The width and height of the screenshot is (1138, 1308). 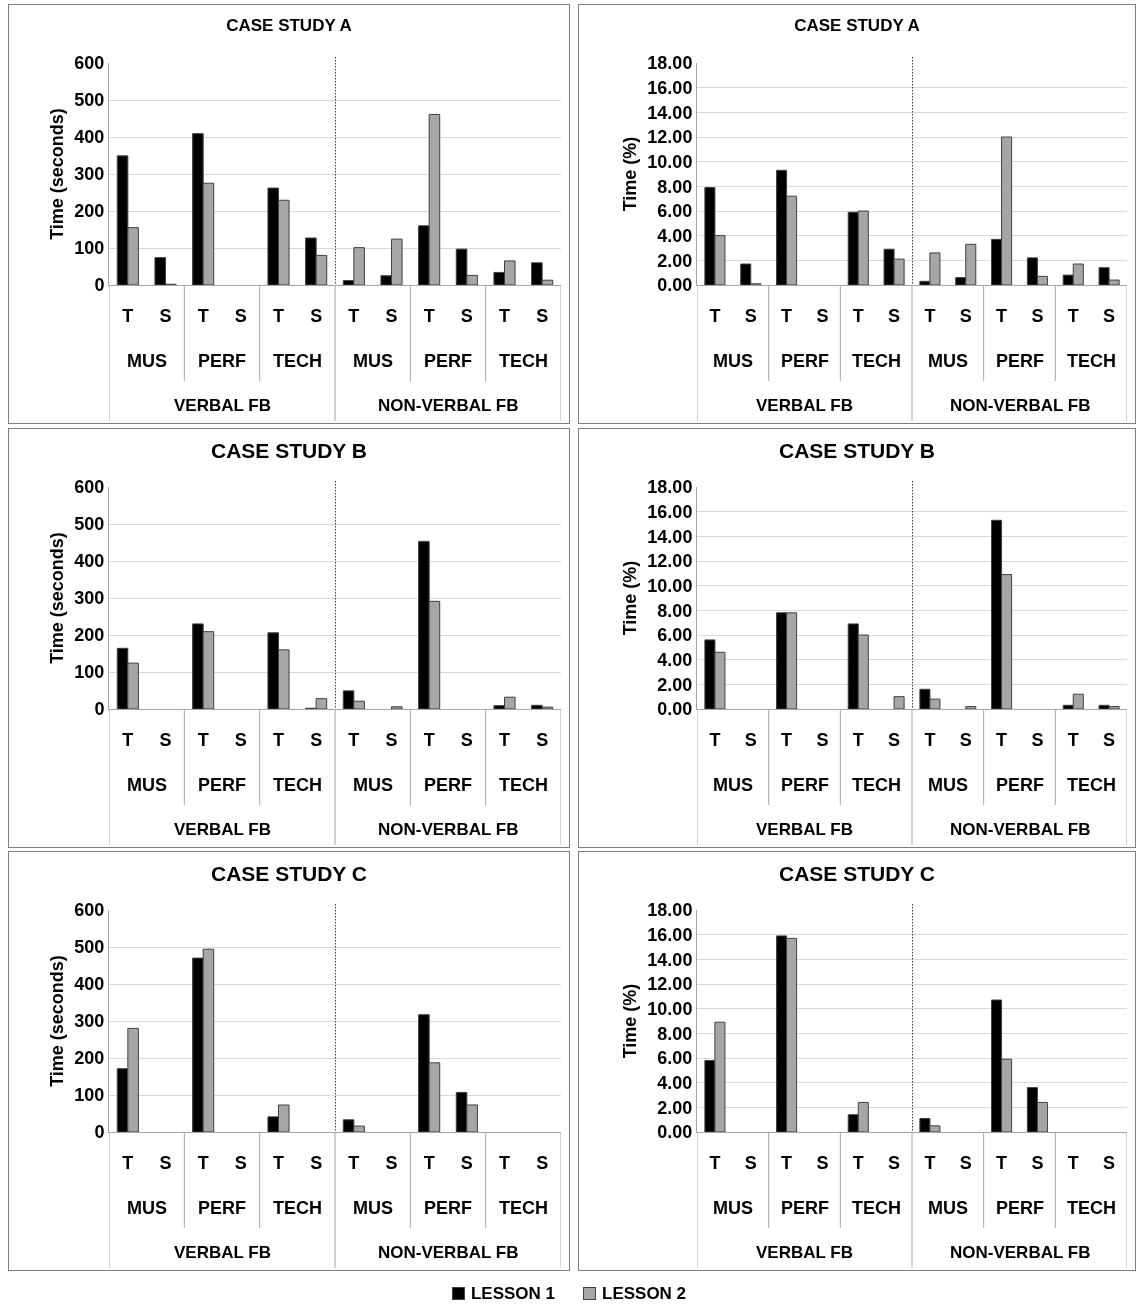 What do you see at coordinates (99, 709) in the screenshot?
I see `y-tick-label: 0` at bounding box center [99, 709].